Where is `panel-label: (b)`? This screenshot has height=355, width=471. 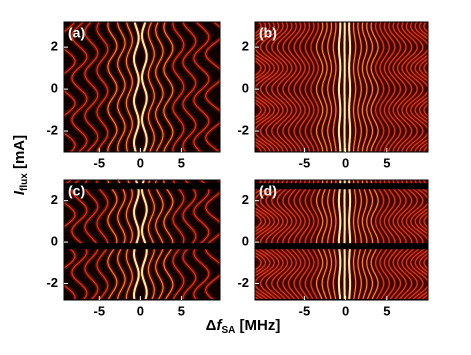 panel-label: (b) is located at coordinates (268, 33).